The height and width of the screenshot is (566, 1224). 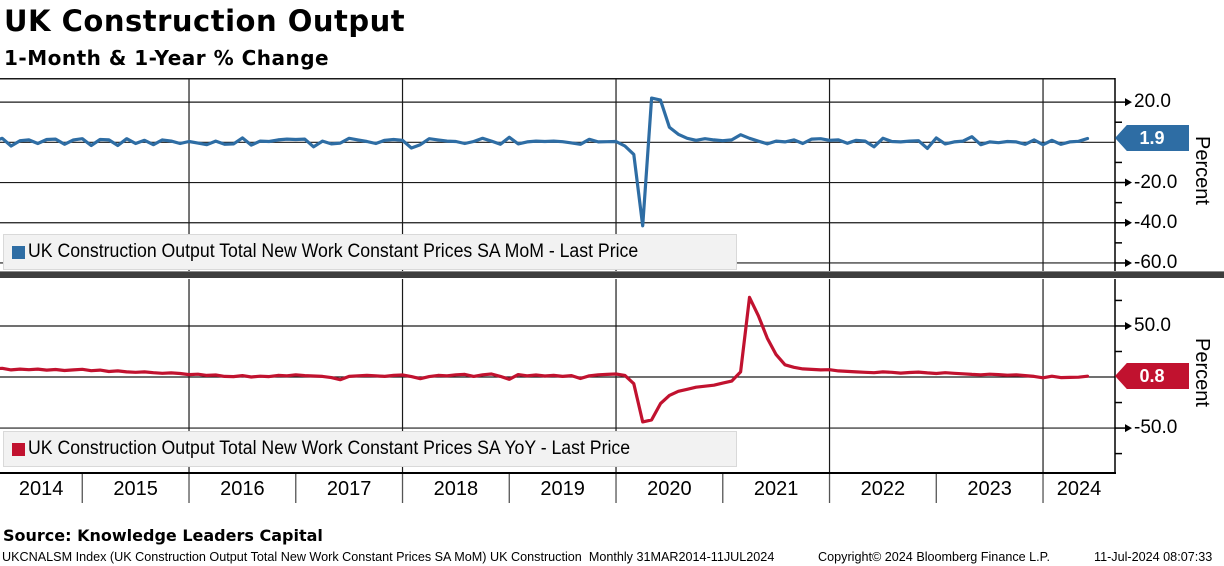 I want to click on x-tick-label: 2018, so click(x=456, y=489).